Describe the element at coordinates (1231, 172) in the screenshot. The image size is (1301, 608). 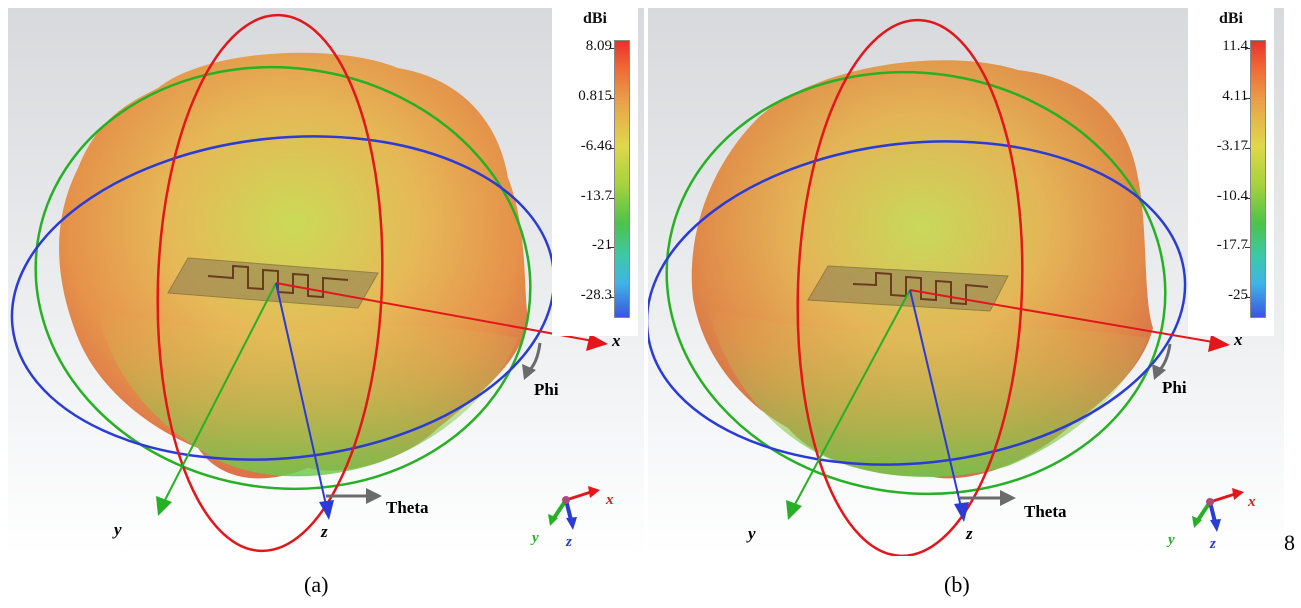
I see `colorbar-b: dBi 11.4 4.11 -3.17 -10.4 -17.7 -25` at that location.